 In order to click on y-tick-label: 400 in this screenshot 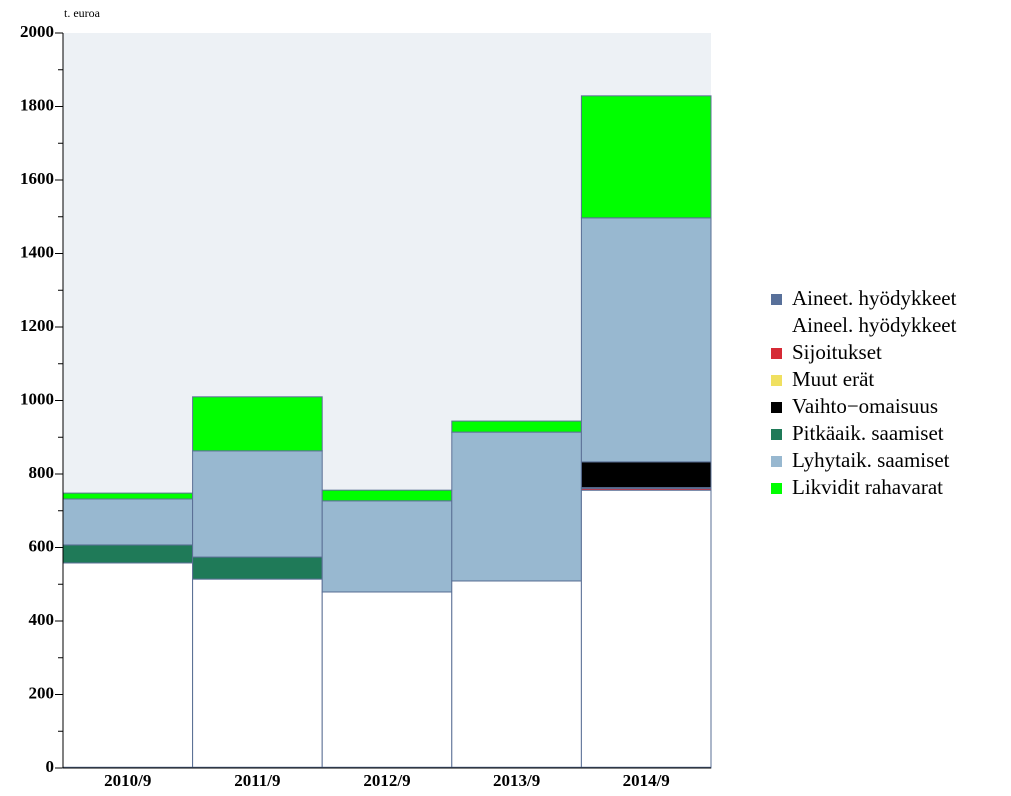, I will do `click(42, 619)`.